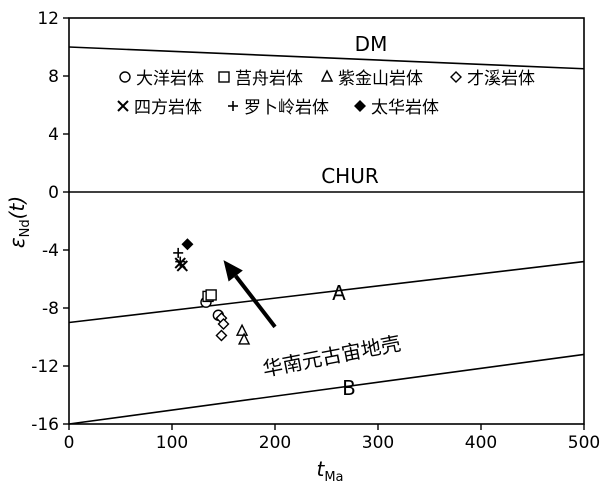 This screenshot has height=483, width=604. I want to click on legend-item: 紫金山岩体, so click(371, 79).